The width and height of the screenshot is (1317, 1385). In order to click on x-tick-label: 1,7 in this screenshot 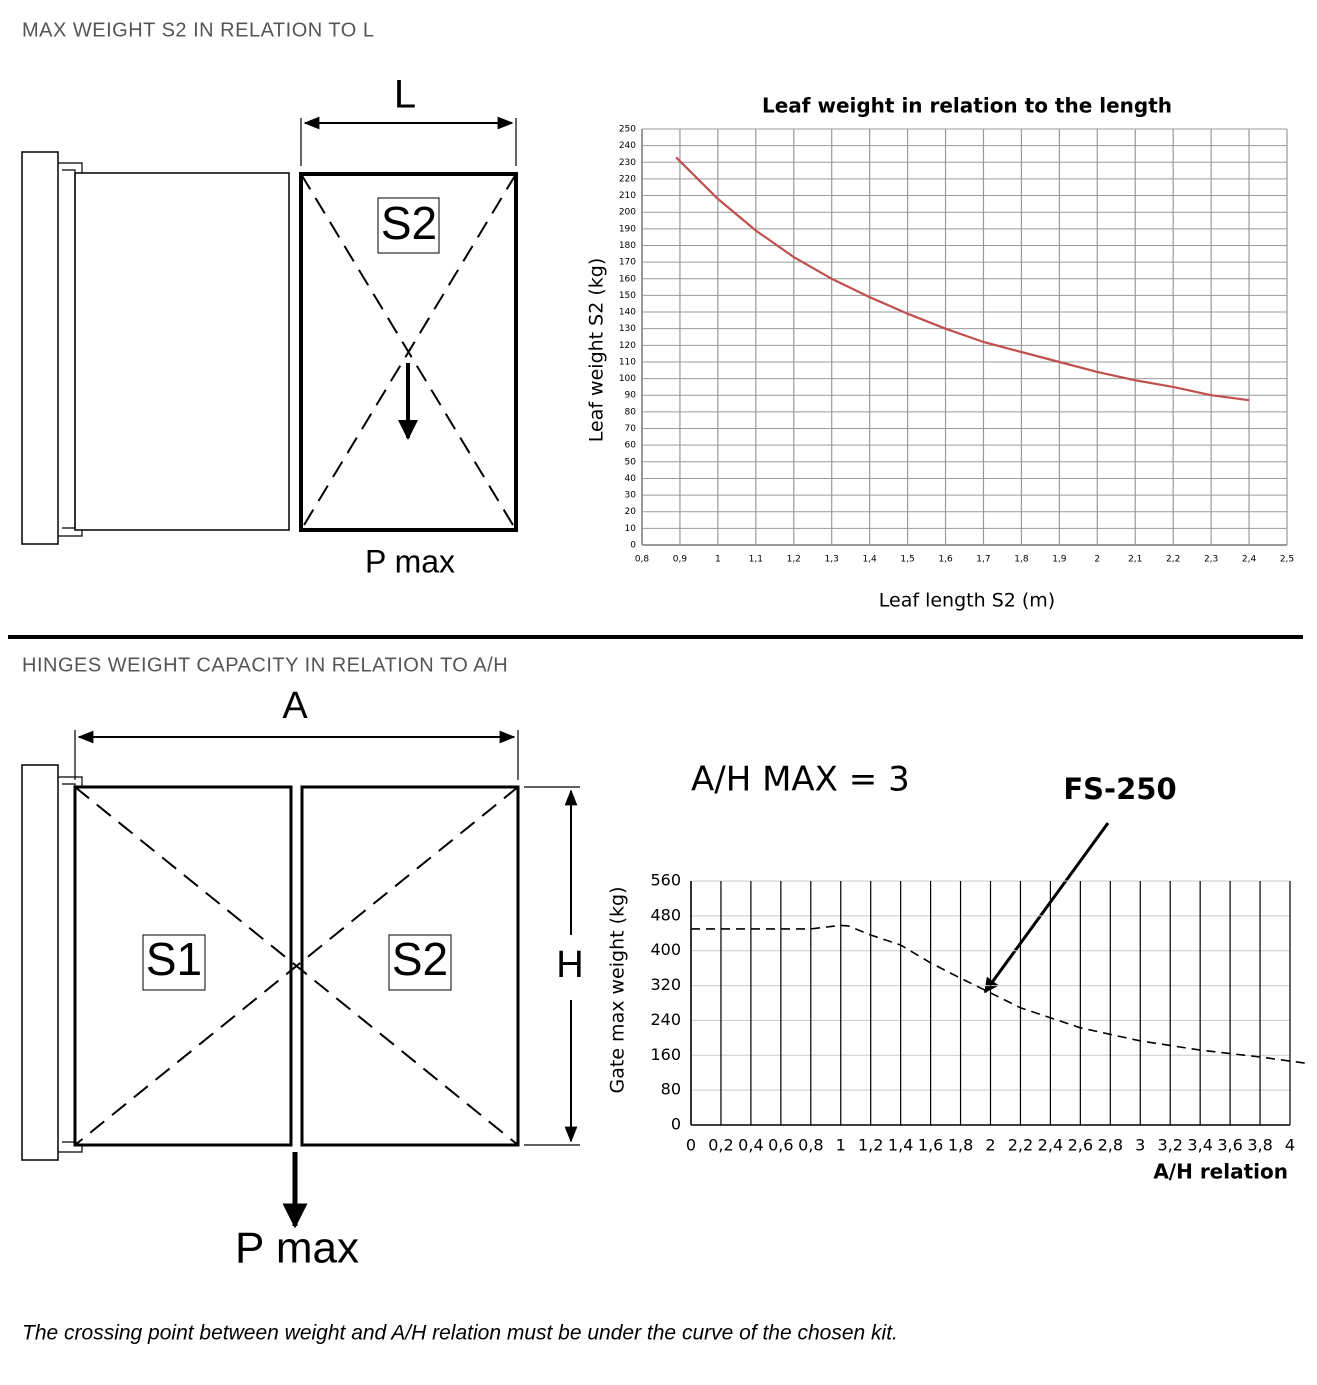, I will do `click(983, 560)`.